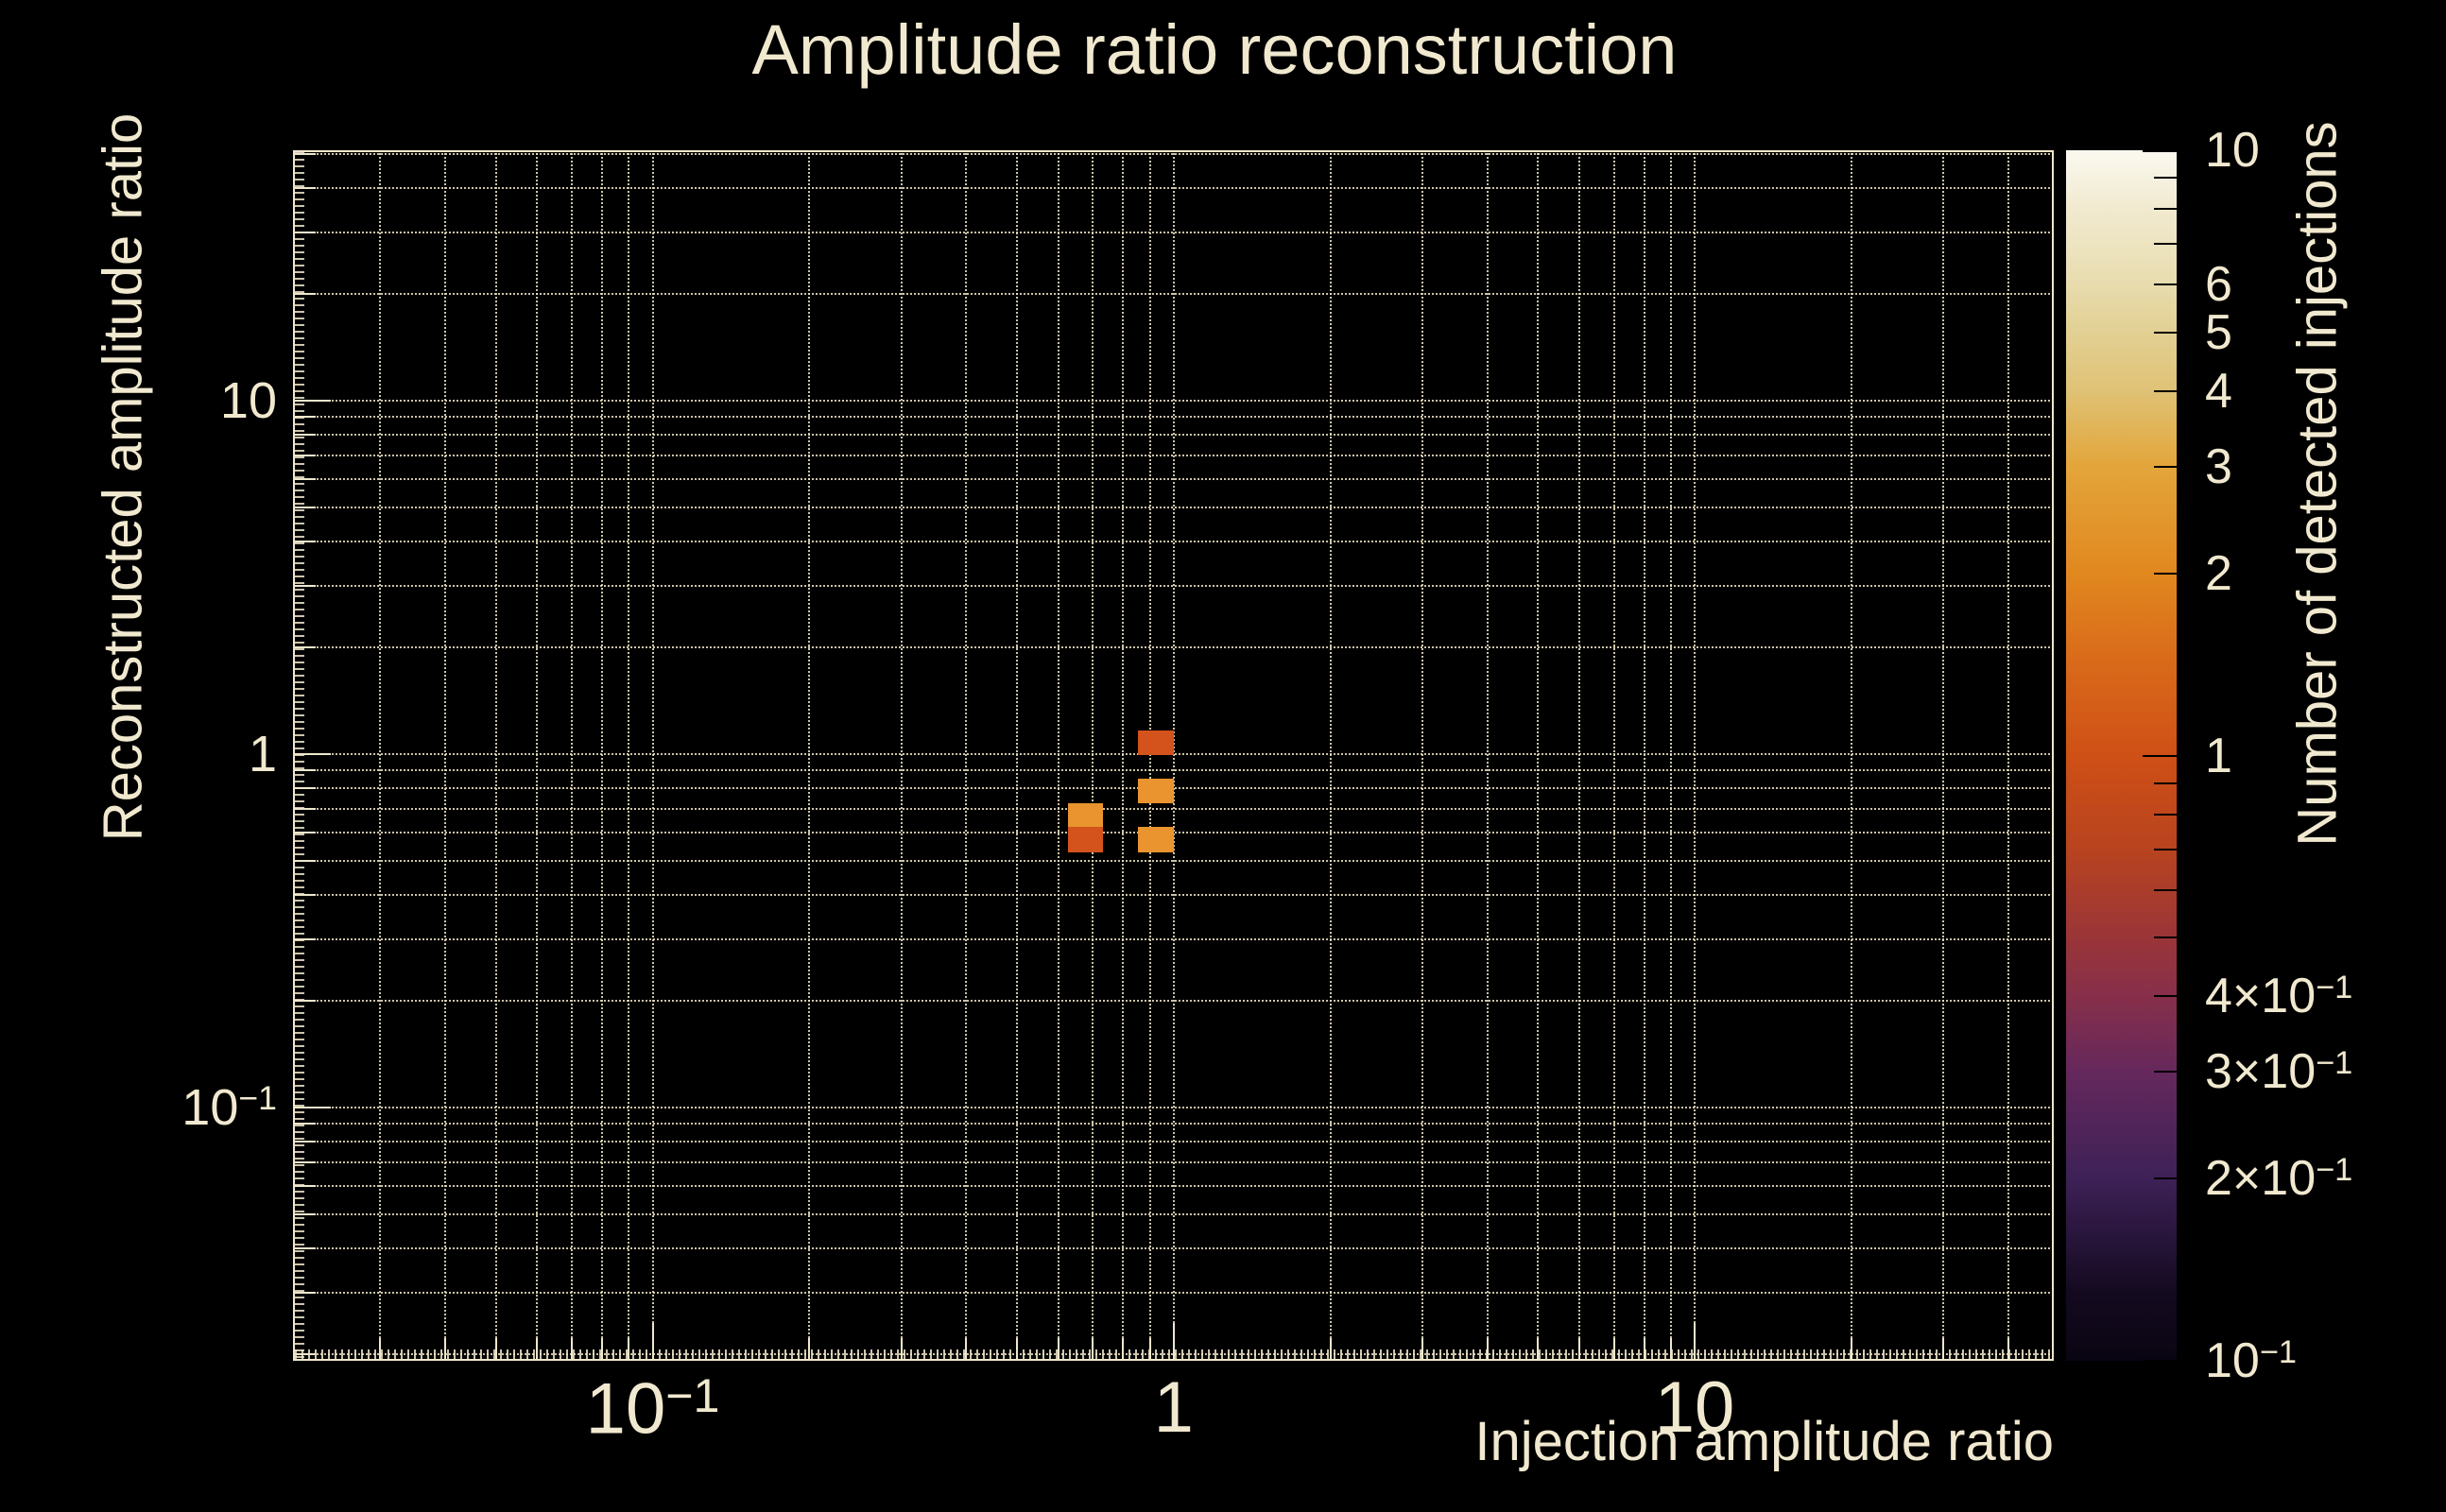 The height and width of the screenshot is (1512, 2446). Describe the element at coordinates (2218, 573) in the screenshot. I see `colorbar-tick-label: 2` at that location.